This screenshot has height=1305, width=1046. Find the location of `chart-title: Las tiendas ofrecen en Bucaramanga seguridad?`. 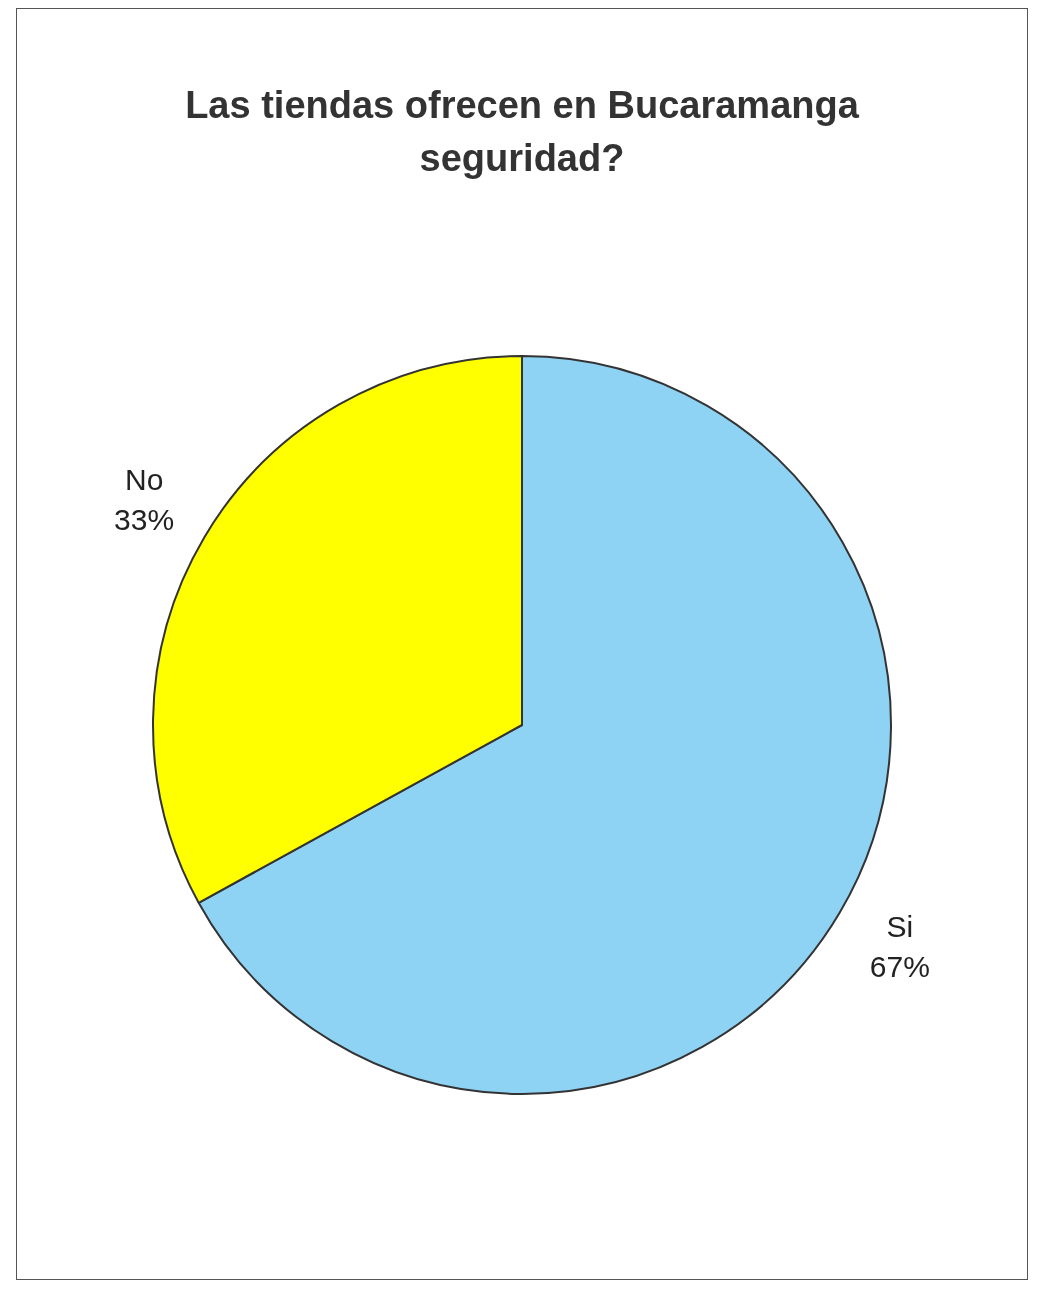

chart-title: Las tiendas ofrecen en Bucaramanga seguridad? is located at coordinates (522, 132).